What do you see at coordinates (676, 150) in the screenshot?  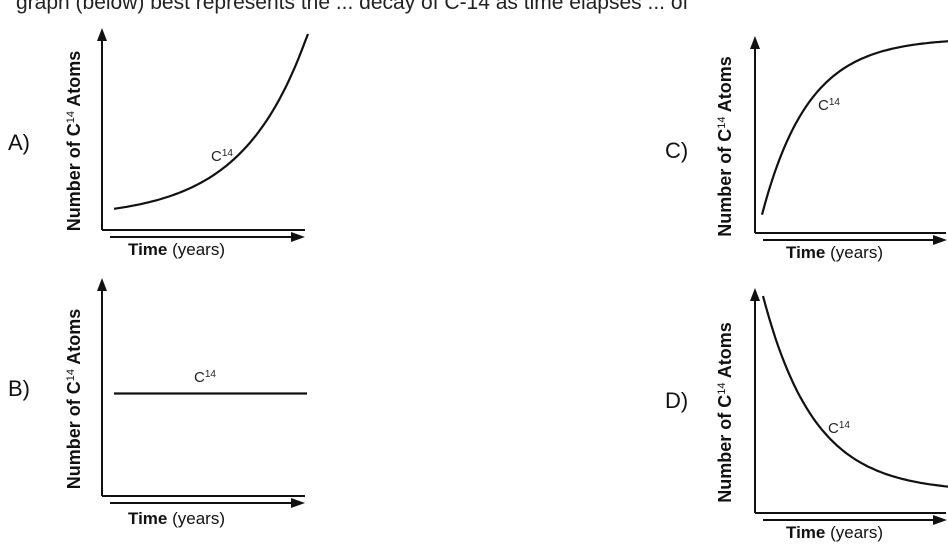 I see `option-label: C)` at bounding box center [676, 150].